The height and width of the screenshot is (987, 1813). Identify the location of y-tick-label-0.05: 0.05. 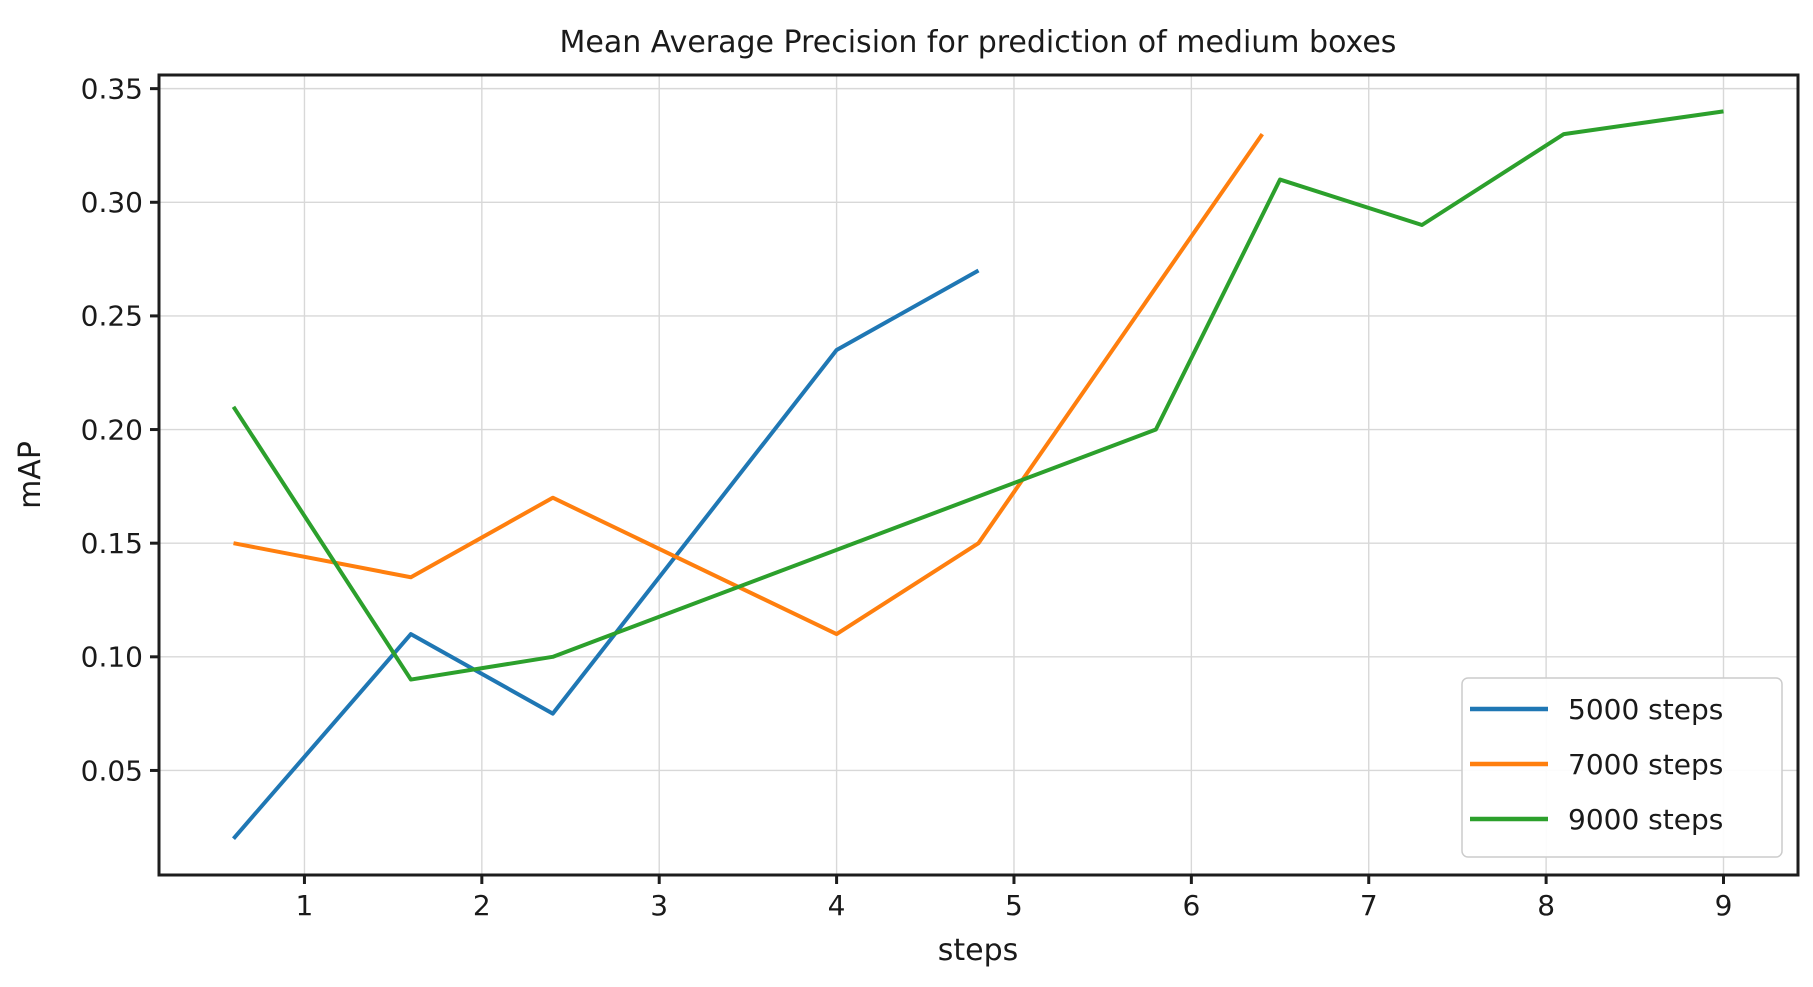
(112, 770).